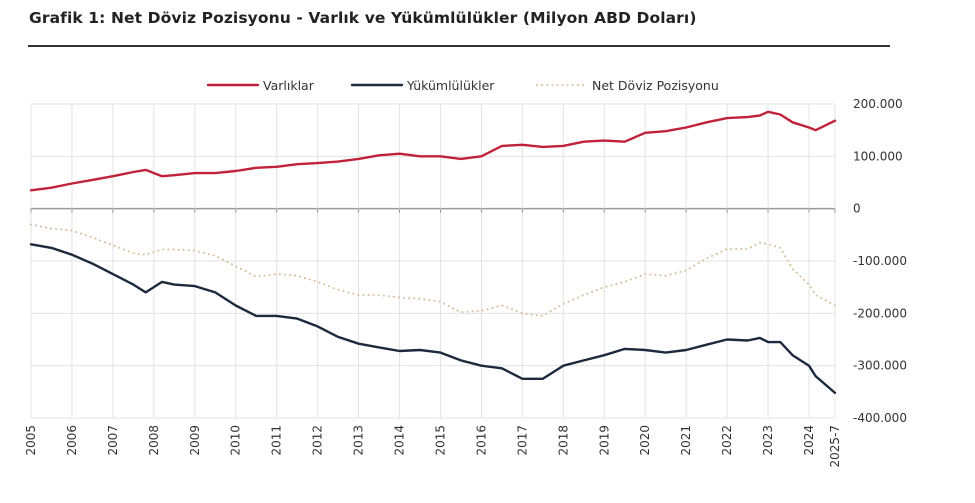 The width and height of the screenshot is (975, 503). What do you see at coordinates (318, 440) in the screenshot?
I see `x-tick-label: 2012` at bounding box center [318, 440].